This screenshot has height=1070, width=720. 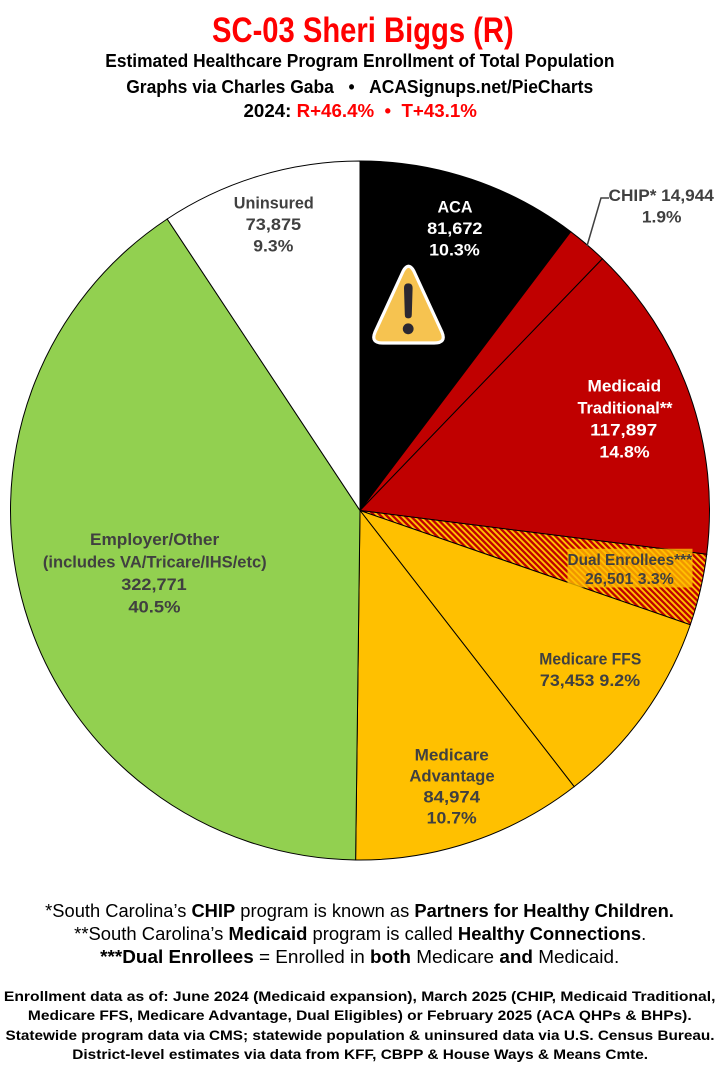 What do you see at coordinates (273, 246) in the screenshot?
I see `svg-text: 9.3%` at bounding box center [273, 246].